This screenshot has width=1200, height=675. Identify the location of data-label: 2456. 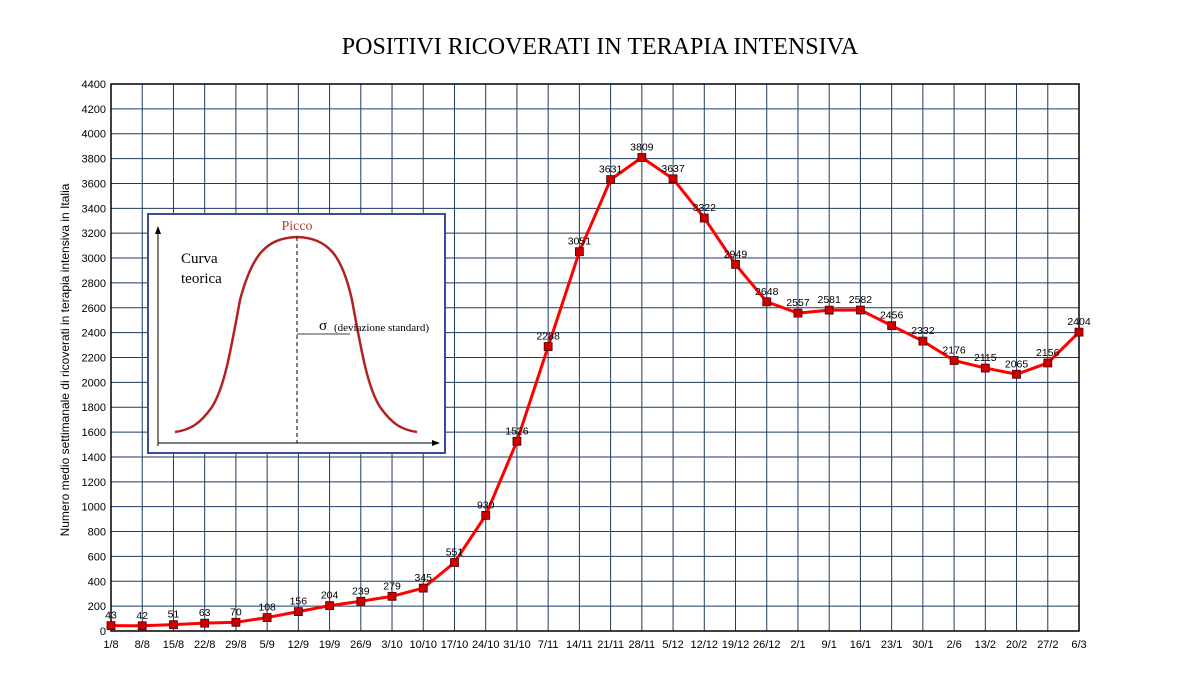
(892, 316).